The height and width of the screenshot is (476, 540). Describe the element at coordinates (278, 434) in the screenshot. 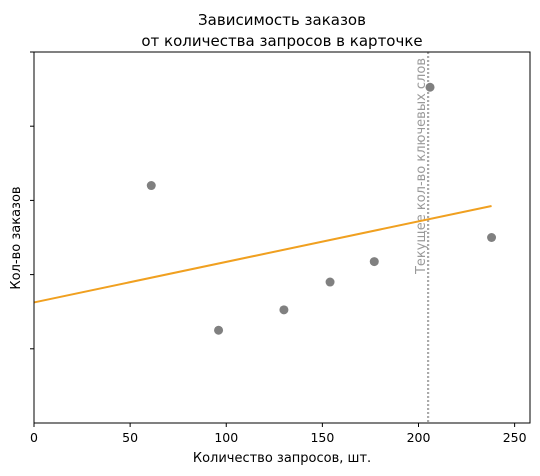

I see `x-axis-ticks: 0 50 100 150 200 250` at that location.